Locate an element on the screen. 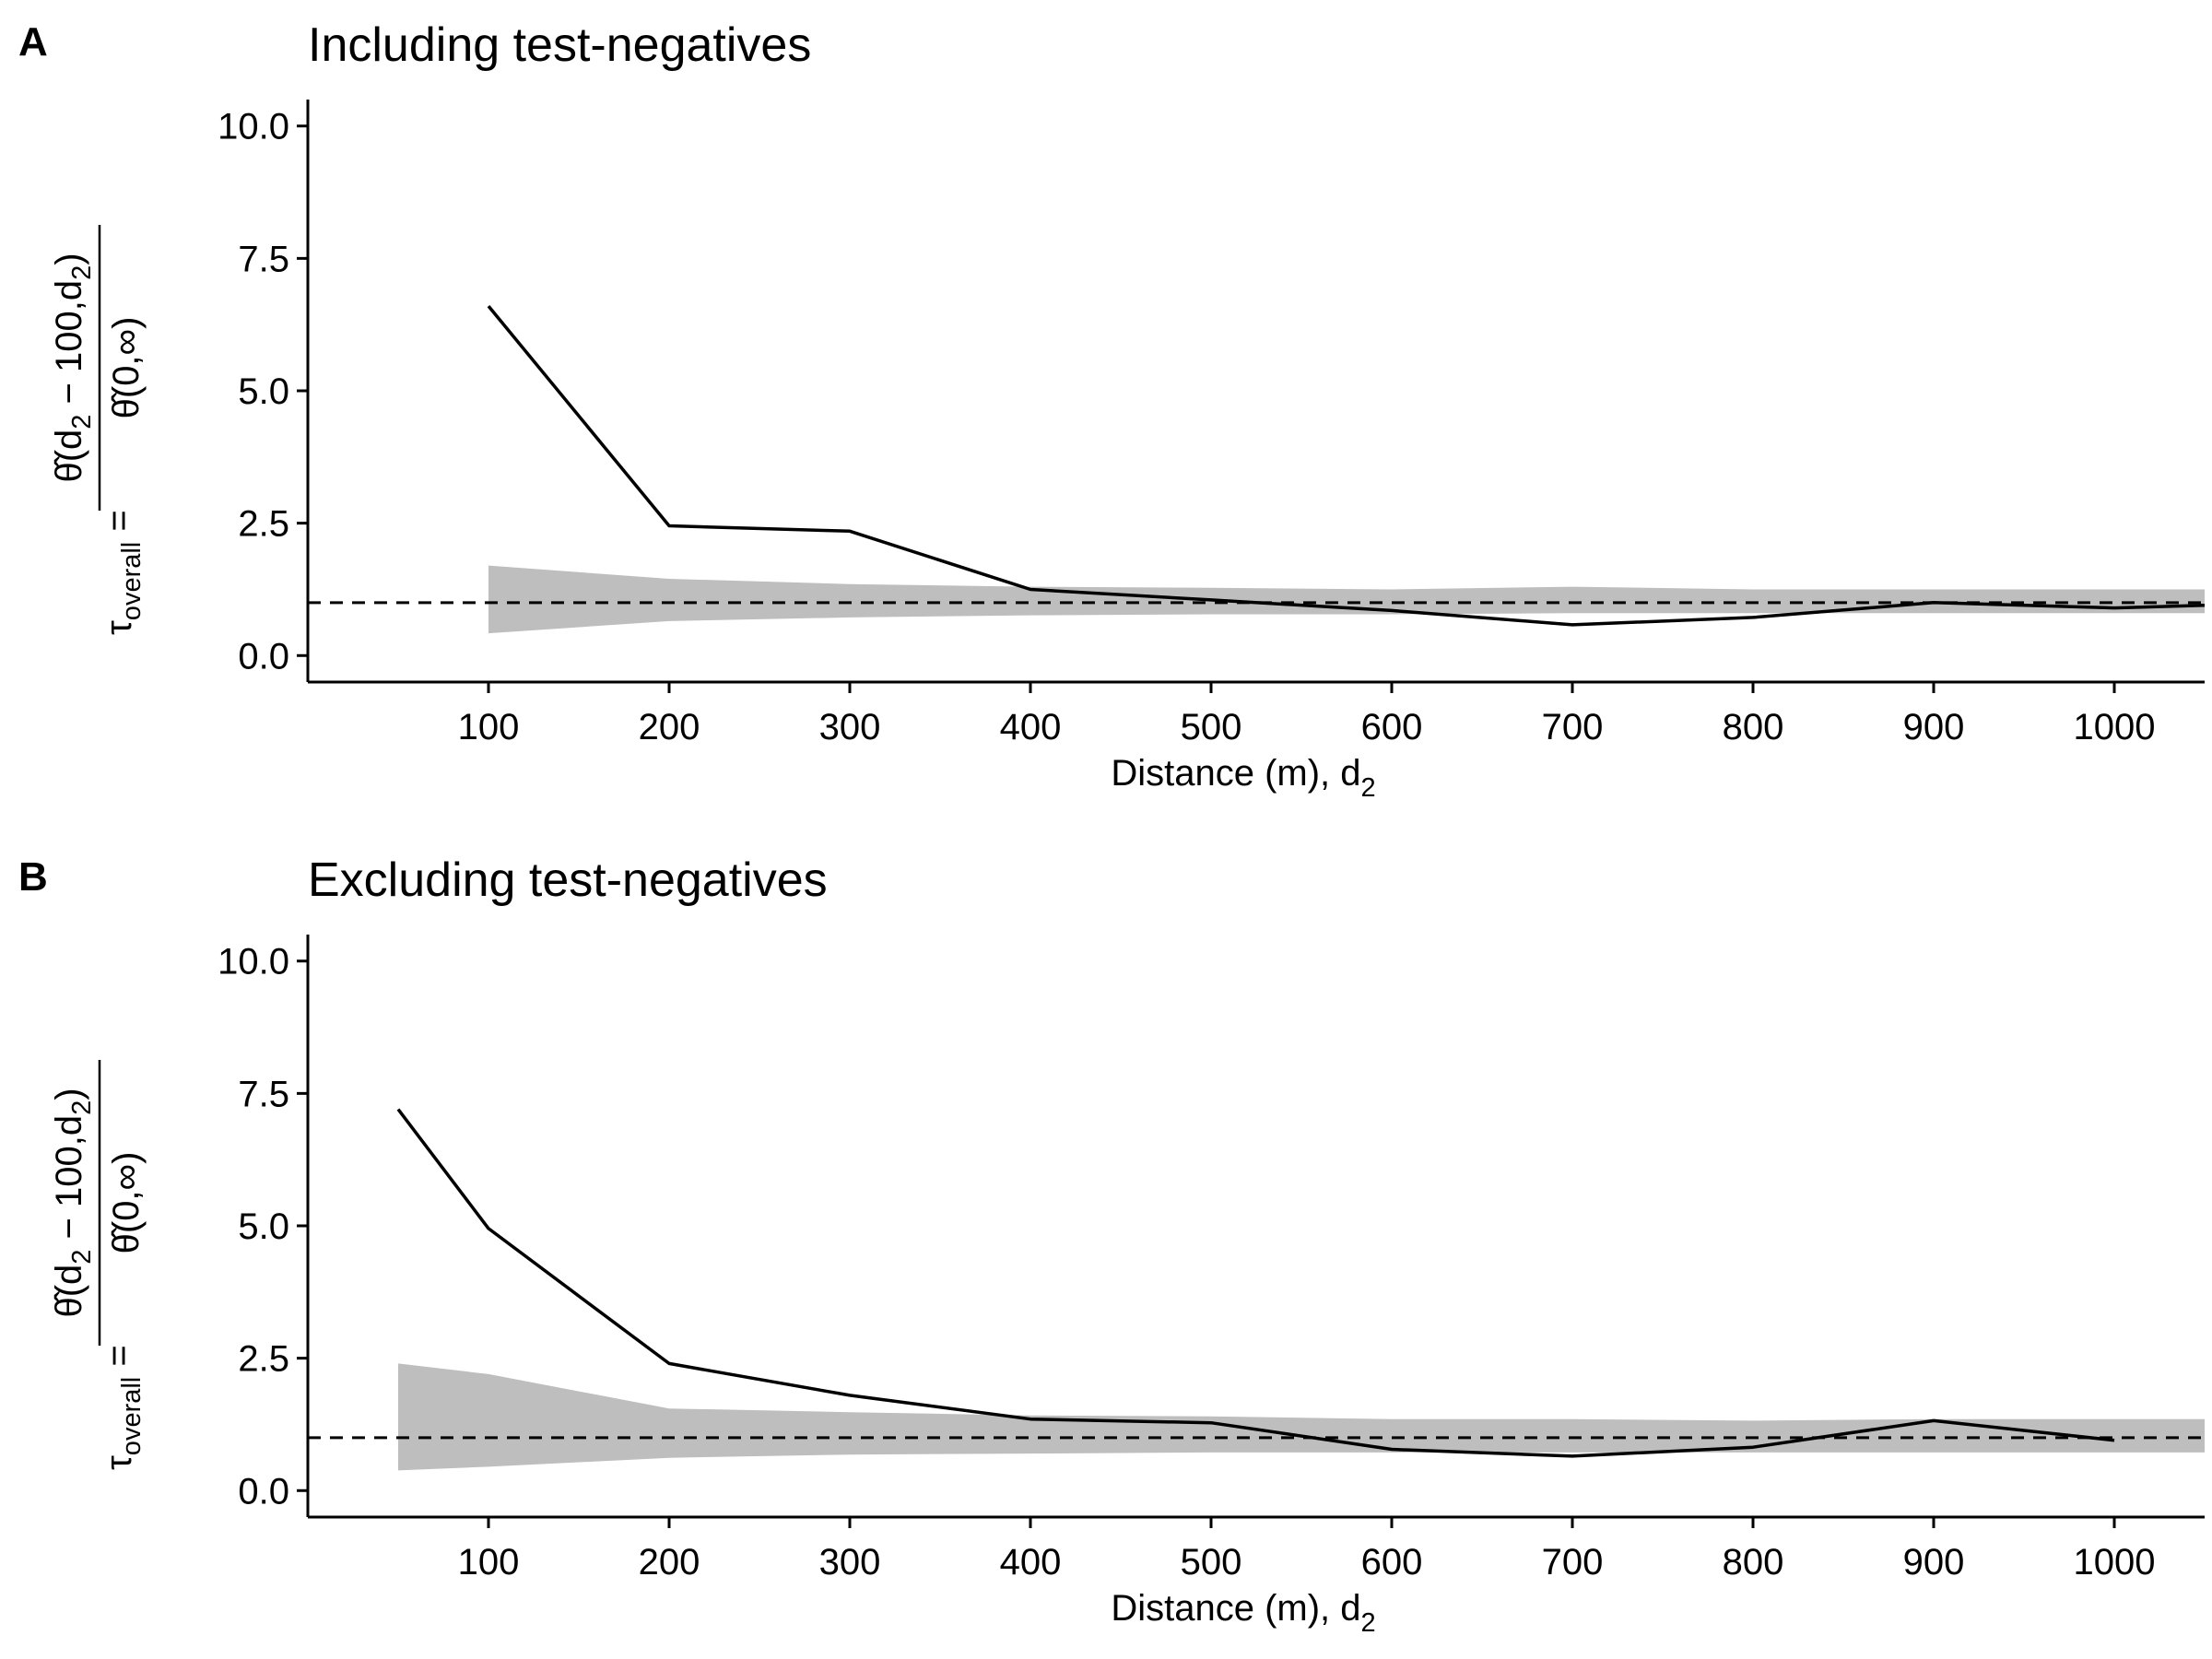  panel-letter: B is located at coordinates (33, 877).